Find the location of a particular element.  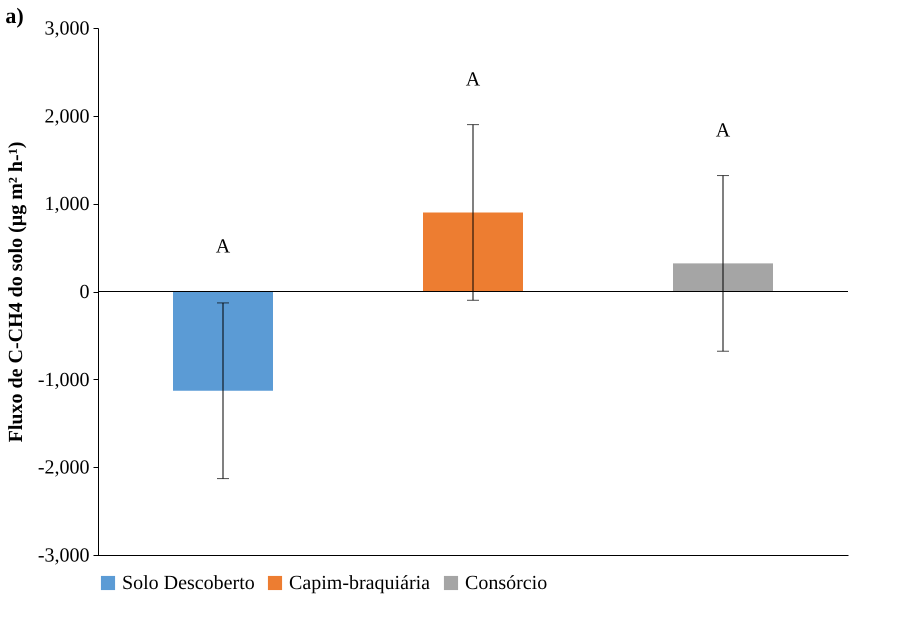

legend-label: Consórcio is located at coordinates (506, 583).